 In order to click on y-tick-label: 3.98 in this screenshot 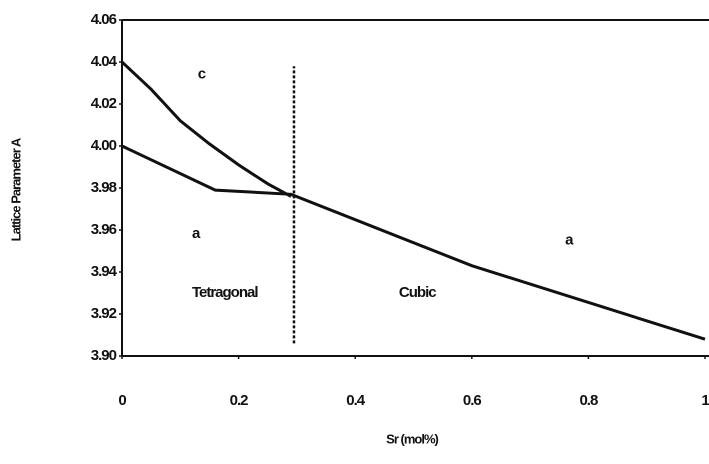, I will do `click(104, 187)`.